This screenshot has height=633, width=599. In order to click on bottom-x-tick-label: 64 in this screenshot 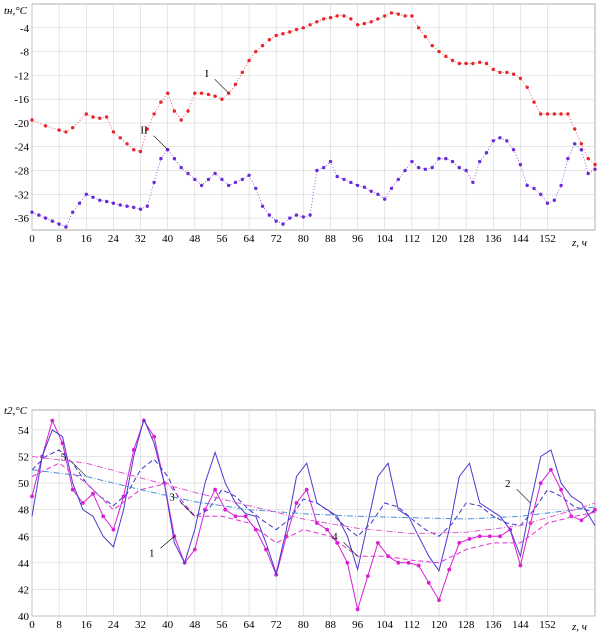, I will do `click(250, 625)`.